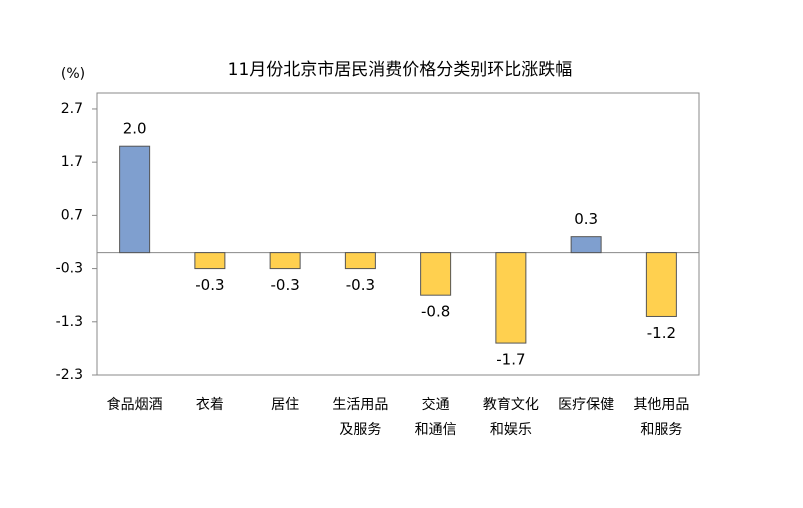 The image size is (803, 508). Describe the element at coordinates (210, 405) in the screenshot. I see `x-tick-label: 衣着` at that location.